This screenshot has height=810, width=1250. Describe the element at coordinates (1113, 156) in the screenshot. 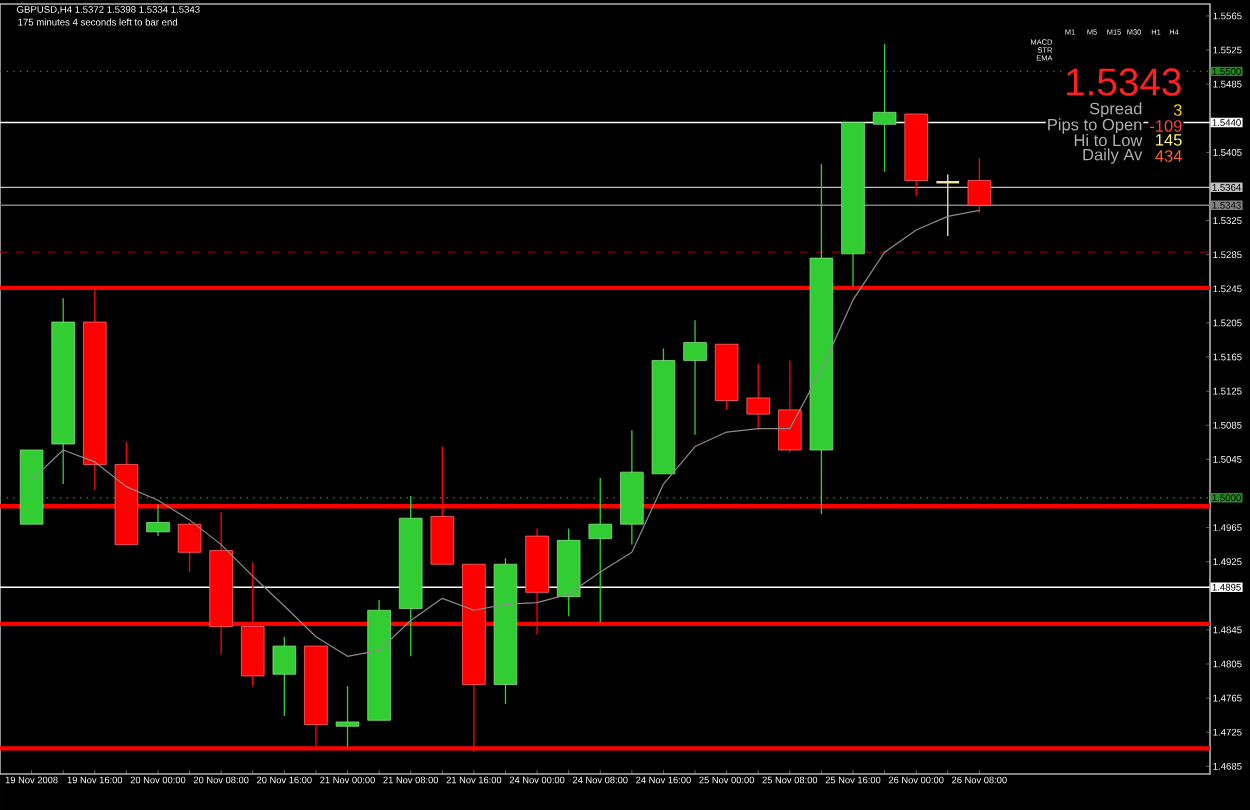

I see `text: Daily Av` at that location.